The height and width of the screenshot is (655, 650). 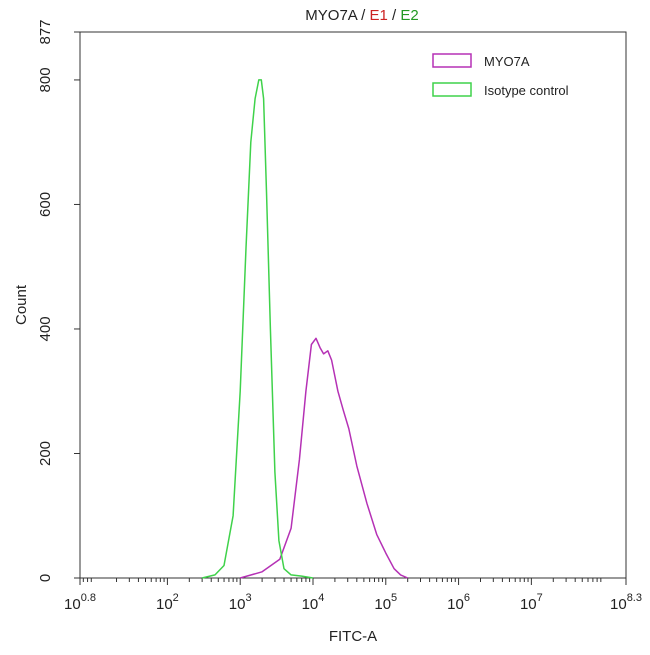 I want to click on x-tick-exponent: 5, so click(x=394, y=598).